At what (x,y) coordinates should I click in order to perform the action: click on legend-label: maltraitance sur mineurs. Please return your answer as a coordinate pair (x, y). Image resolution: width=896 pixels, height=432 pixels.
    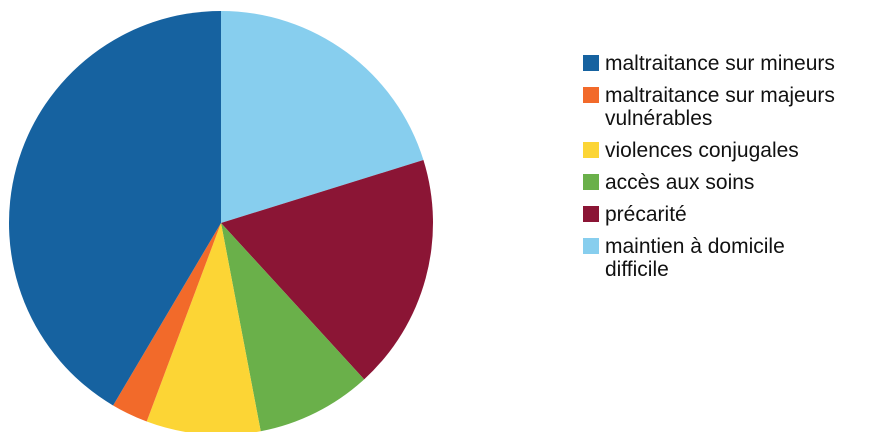
    Looking at the image, I should click on (720, 63).